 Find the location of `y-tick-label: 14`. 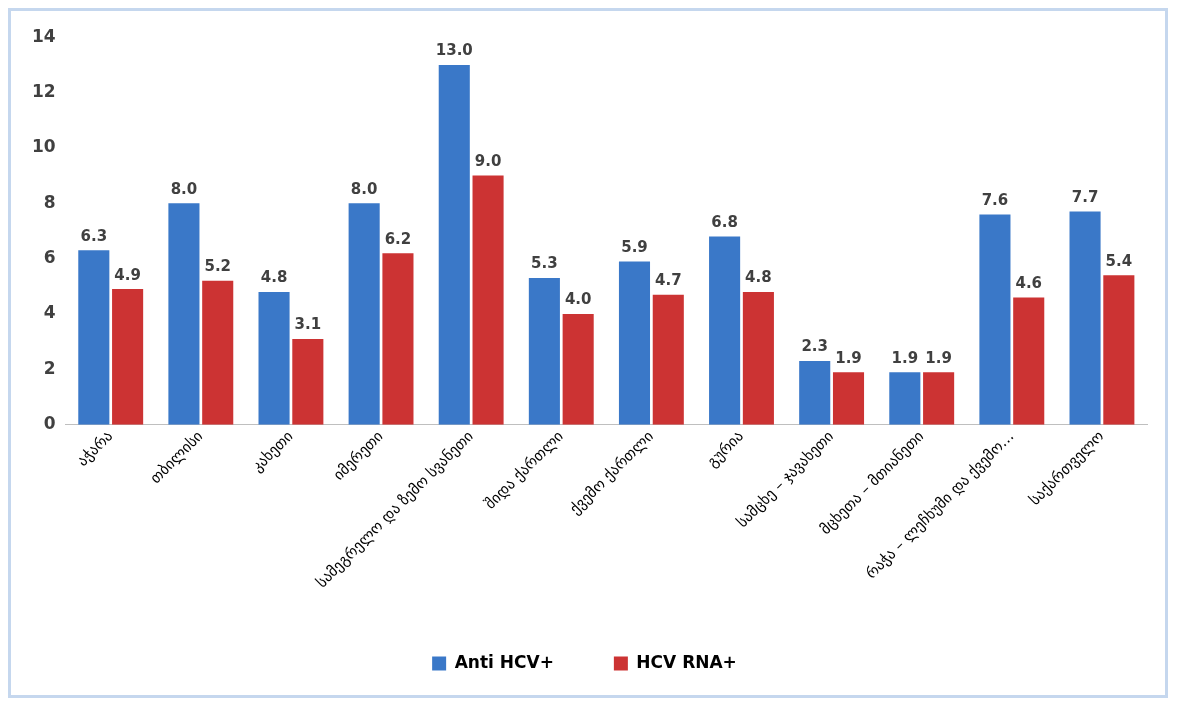

y-tick-label: 14 is located at coordinates (43, 35).